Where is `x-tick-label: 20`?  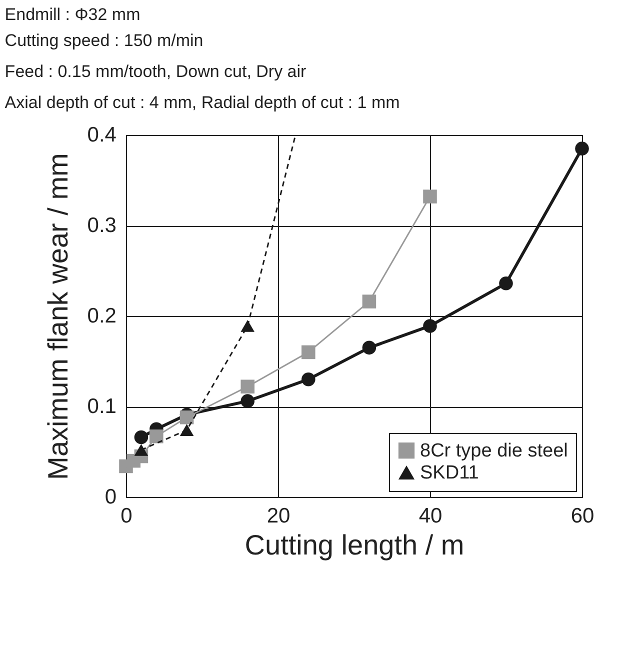 x-tick-label: 20 is located at coordinates (278, 516).